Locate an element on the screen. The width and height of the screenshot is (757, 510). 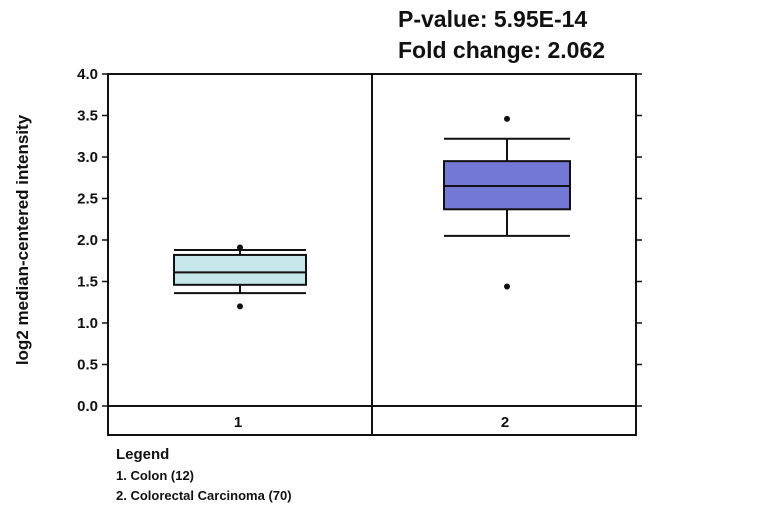
y-tick-label-3: 1.5 is located at coordinates (87, 282).